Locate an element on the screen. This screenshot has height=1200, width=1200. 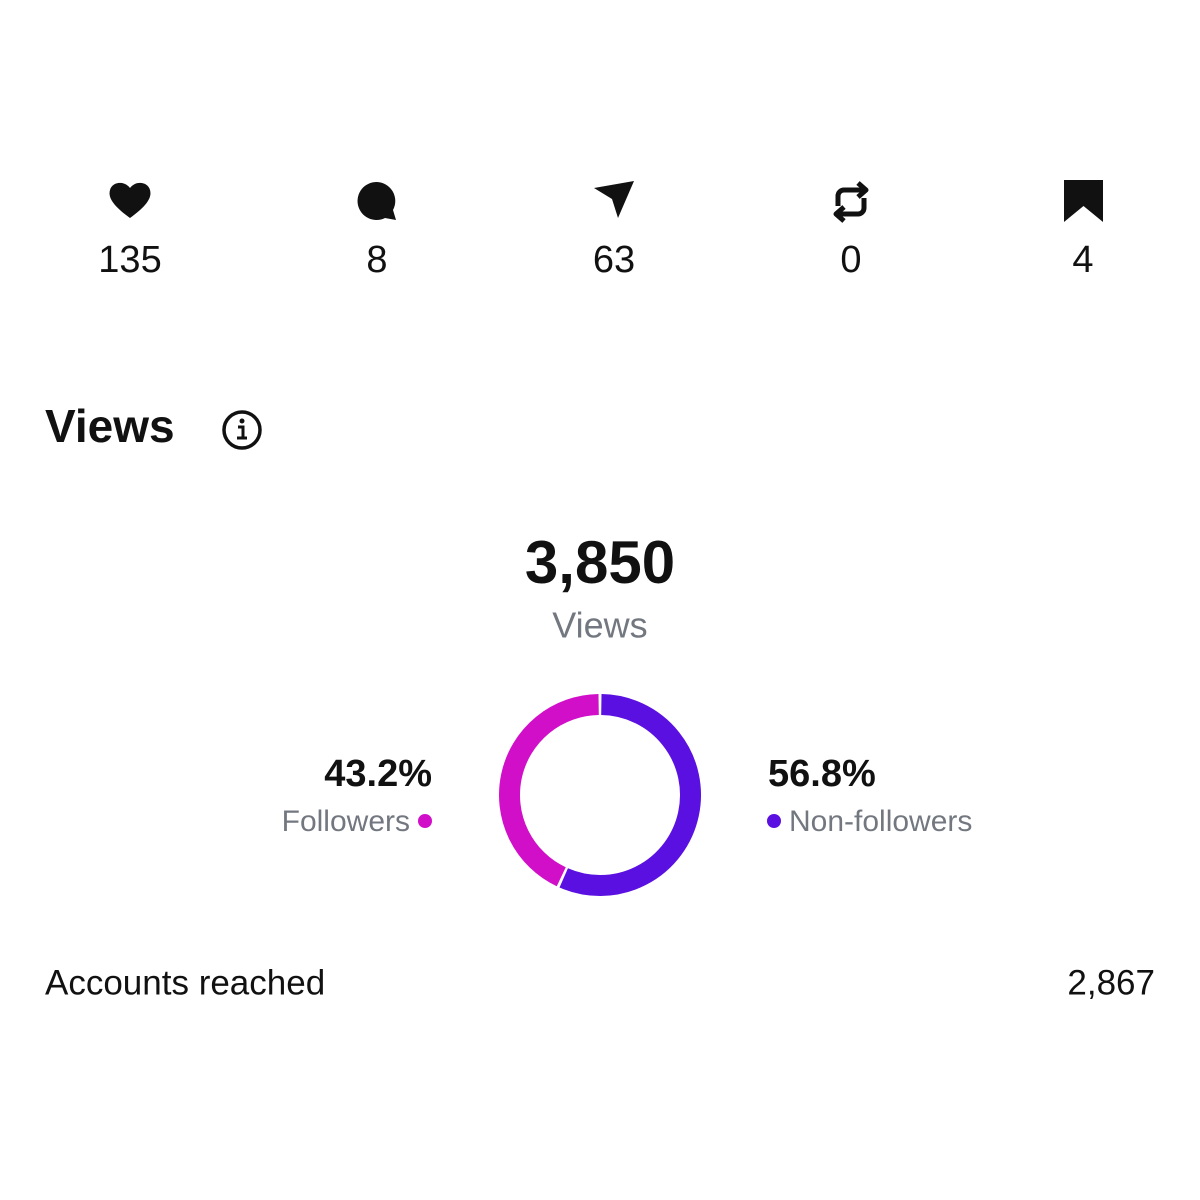
views-total: 3,850 is located at coordinates (600, 562).